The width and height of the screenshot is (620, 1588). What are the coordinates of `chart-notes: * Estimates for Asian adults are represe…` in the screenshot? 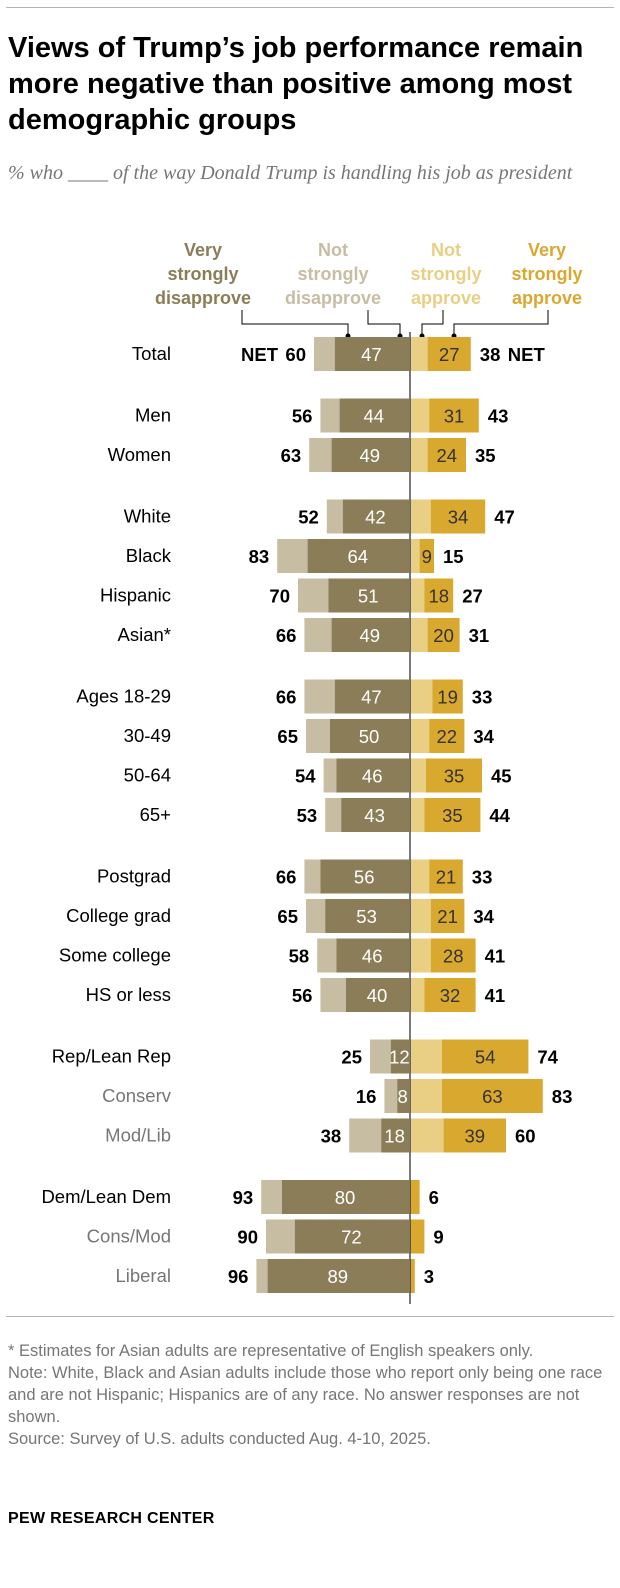 It's located at (308, 1395).